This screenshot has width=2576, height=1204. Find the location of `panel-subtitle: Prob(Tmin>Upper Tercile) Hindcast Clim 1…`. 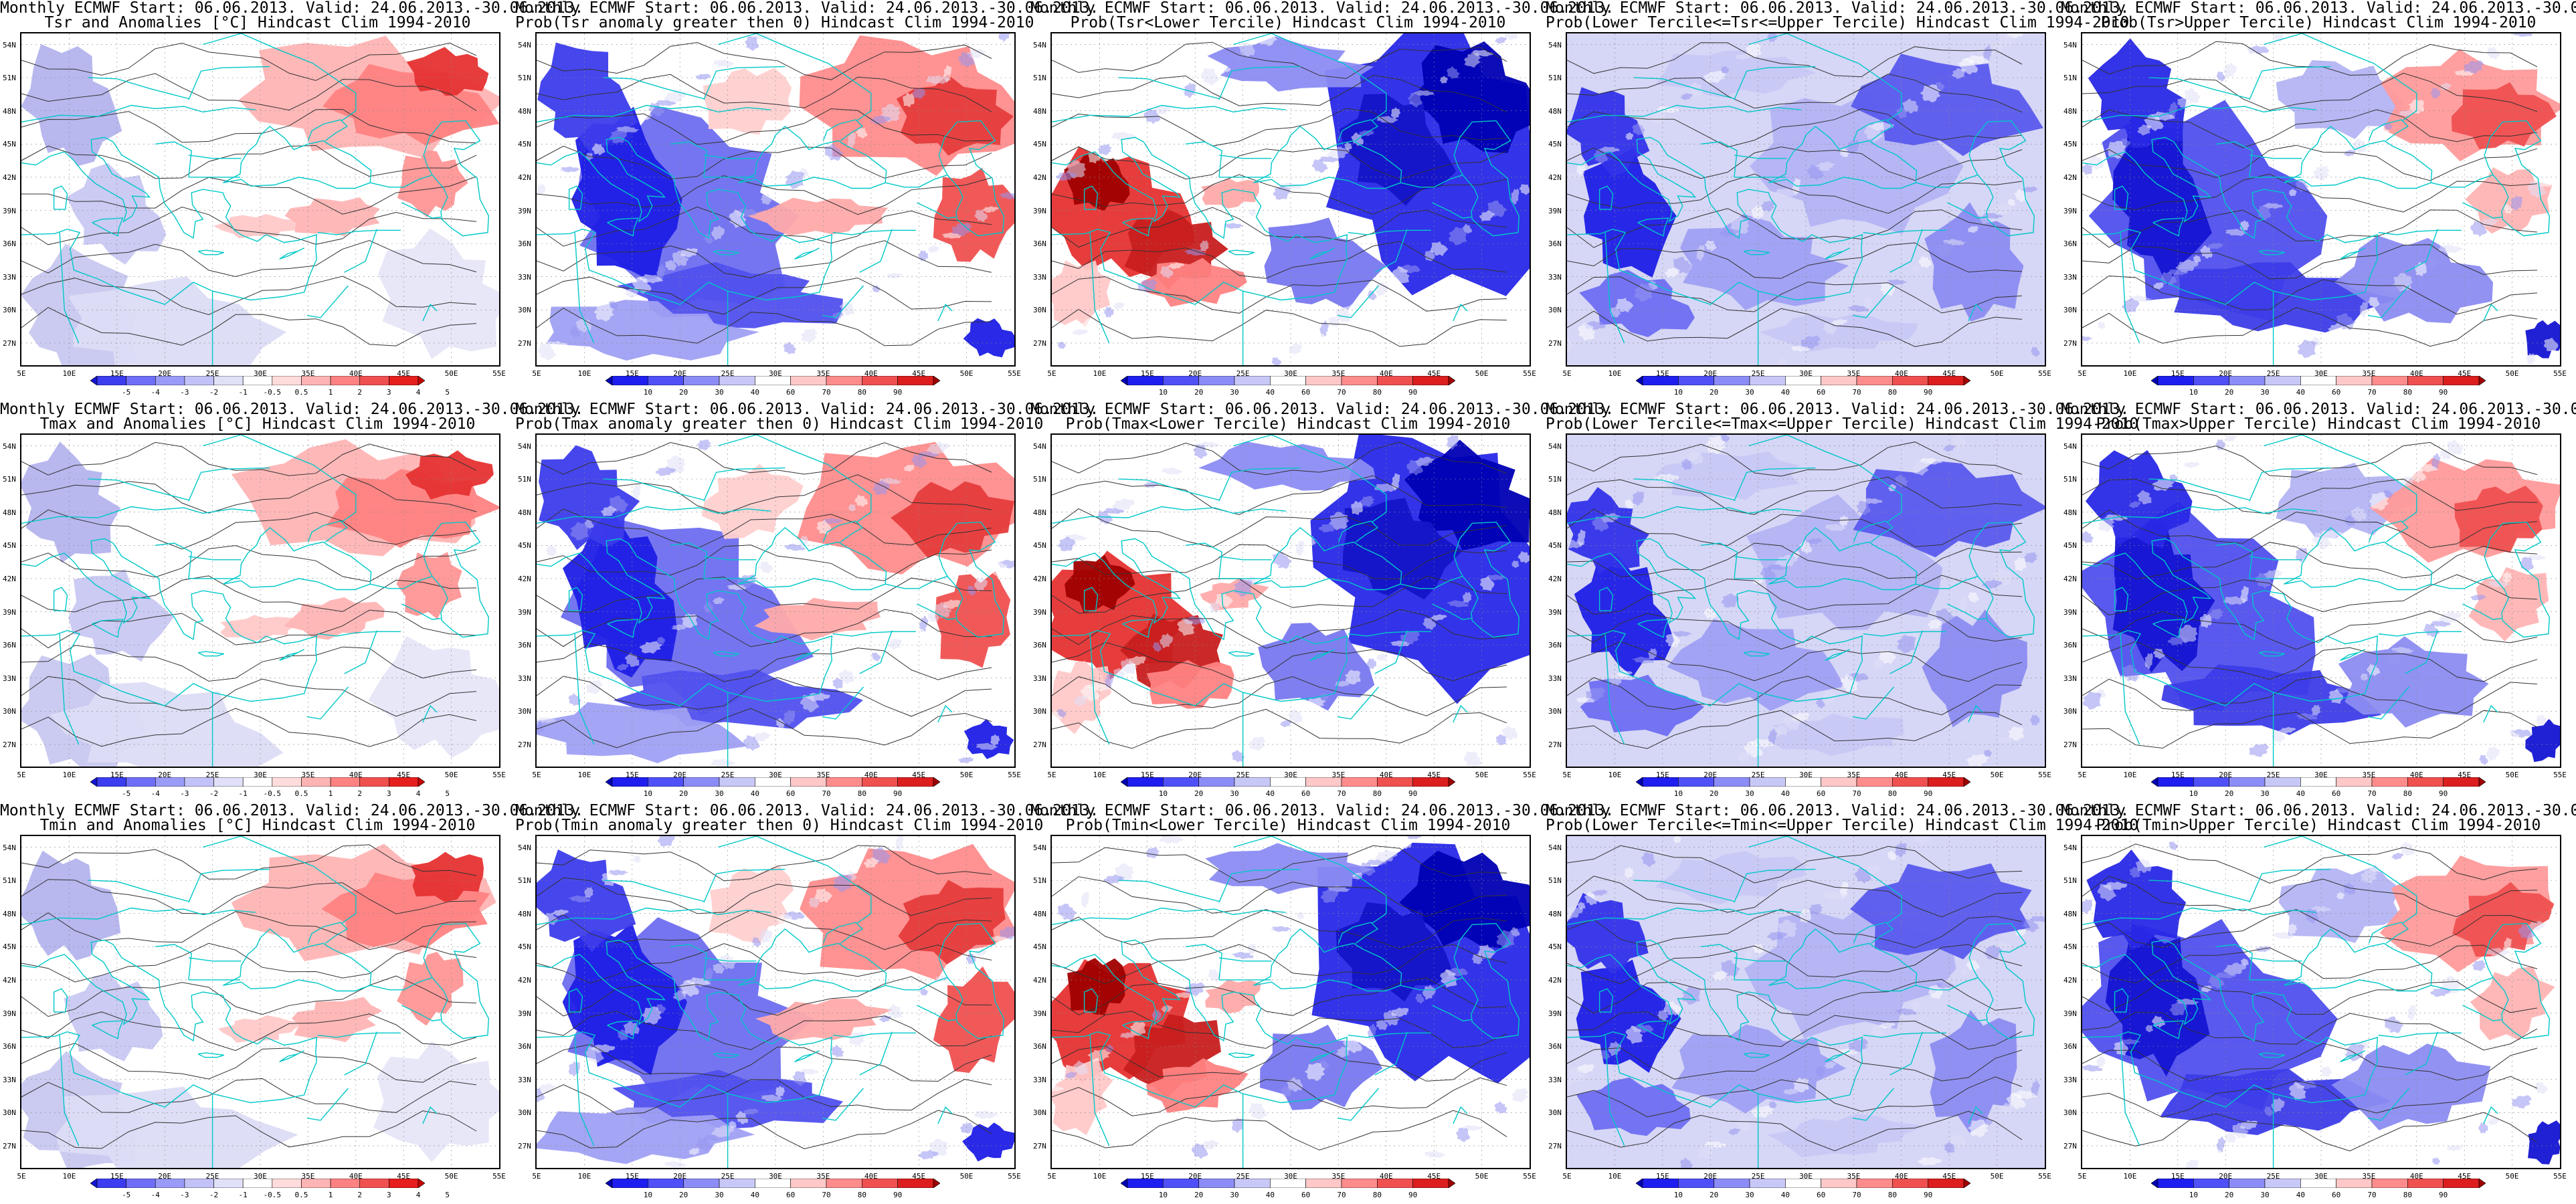

panel-subtitle: Prob(Tmin>Upper Tercile) Hindcast Clim 1… is located at coordinates (2318, 825).